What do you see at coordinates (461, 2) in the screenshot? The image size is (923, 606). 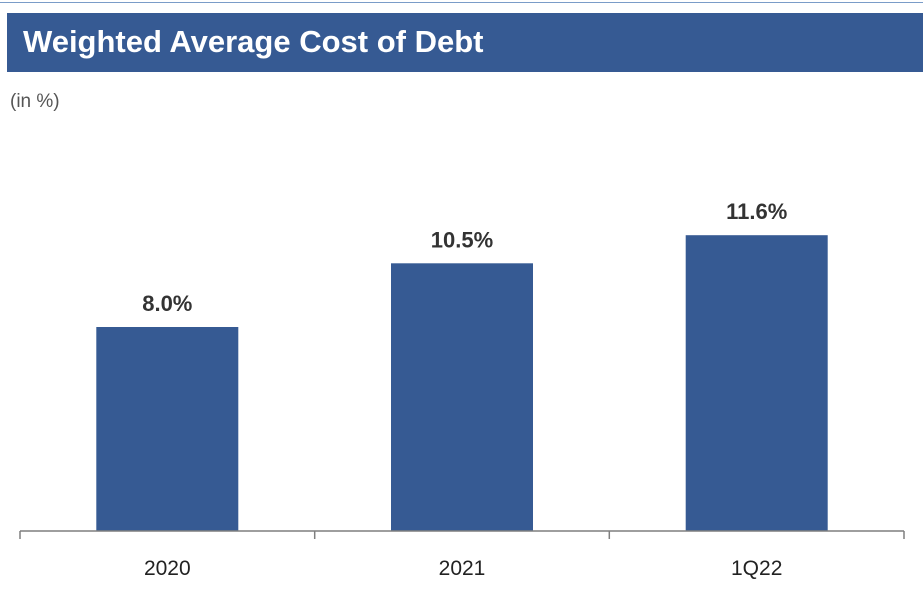 I see `top-rule` at bounding box center [461, 2].